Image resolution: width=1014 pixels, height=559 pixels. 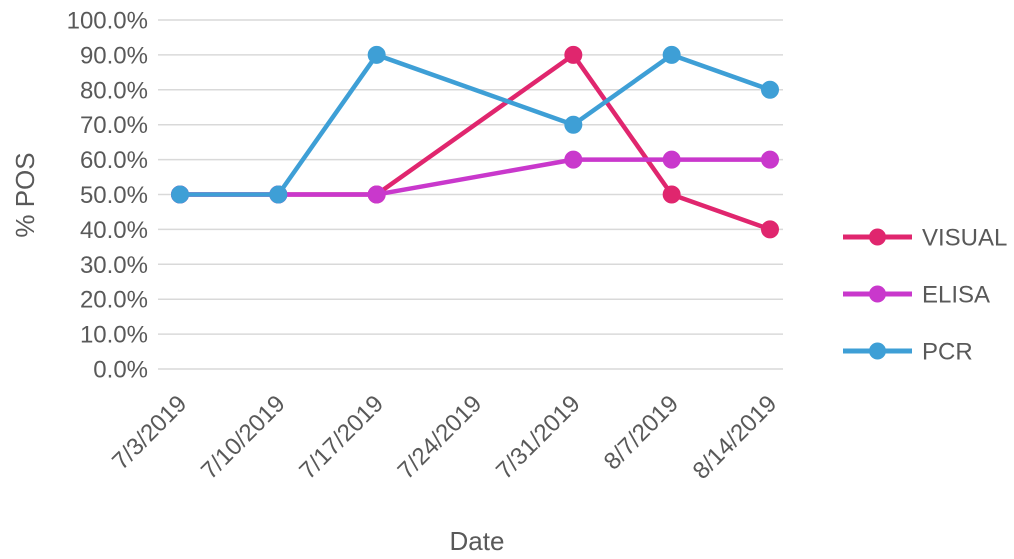 I want to click on y-tick-label: 60.0%, so click(x=114, y=160).